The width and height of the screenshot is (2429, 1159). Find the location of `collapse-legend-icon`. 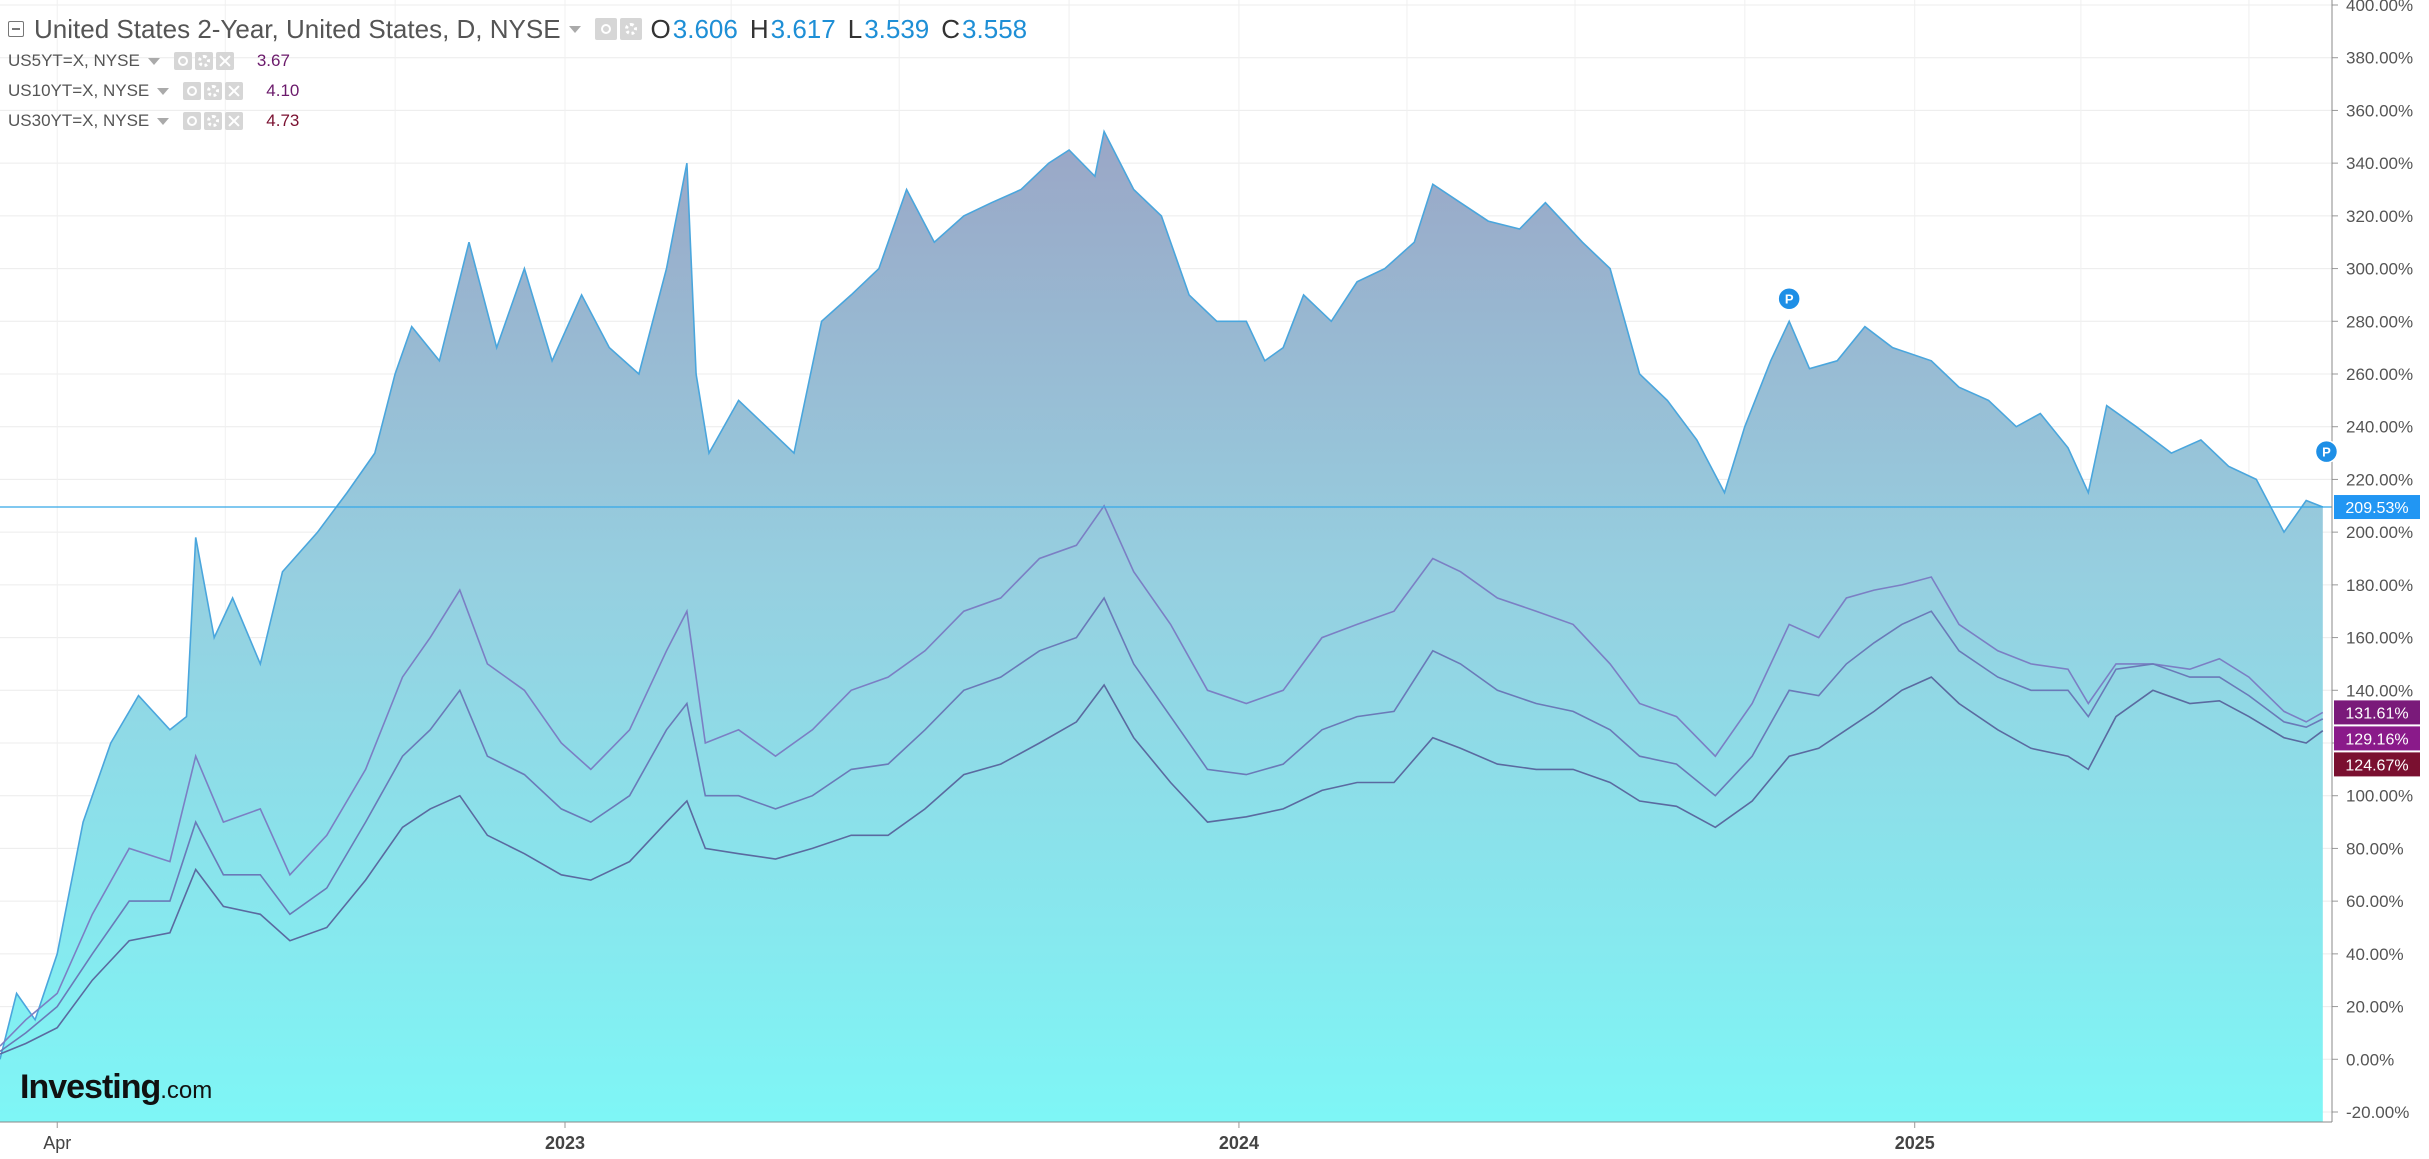

collapse-legend-icon is located at coordinates (16, 29).